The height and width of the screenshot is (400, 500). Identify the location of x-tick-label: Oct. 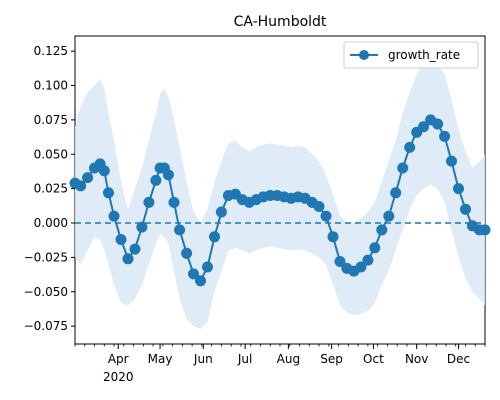
(373, 359).